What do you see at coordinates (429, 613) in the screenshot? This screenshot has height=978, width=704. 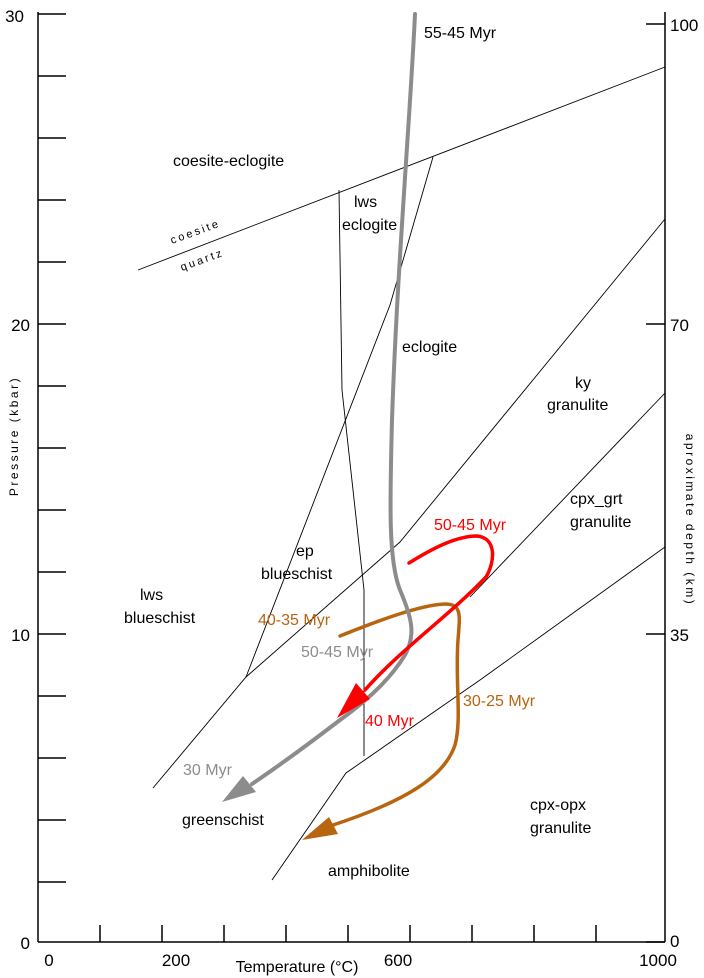 I see `red-pt-path` at bounding box center [429, 613].